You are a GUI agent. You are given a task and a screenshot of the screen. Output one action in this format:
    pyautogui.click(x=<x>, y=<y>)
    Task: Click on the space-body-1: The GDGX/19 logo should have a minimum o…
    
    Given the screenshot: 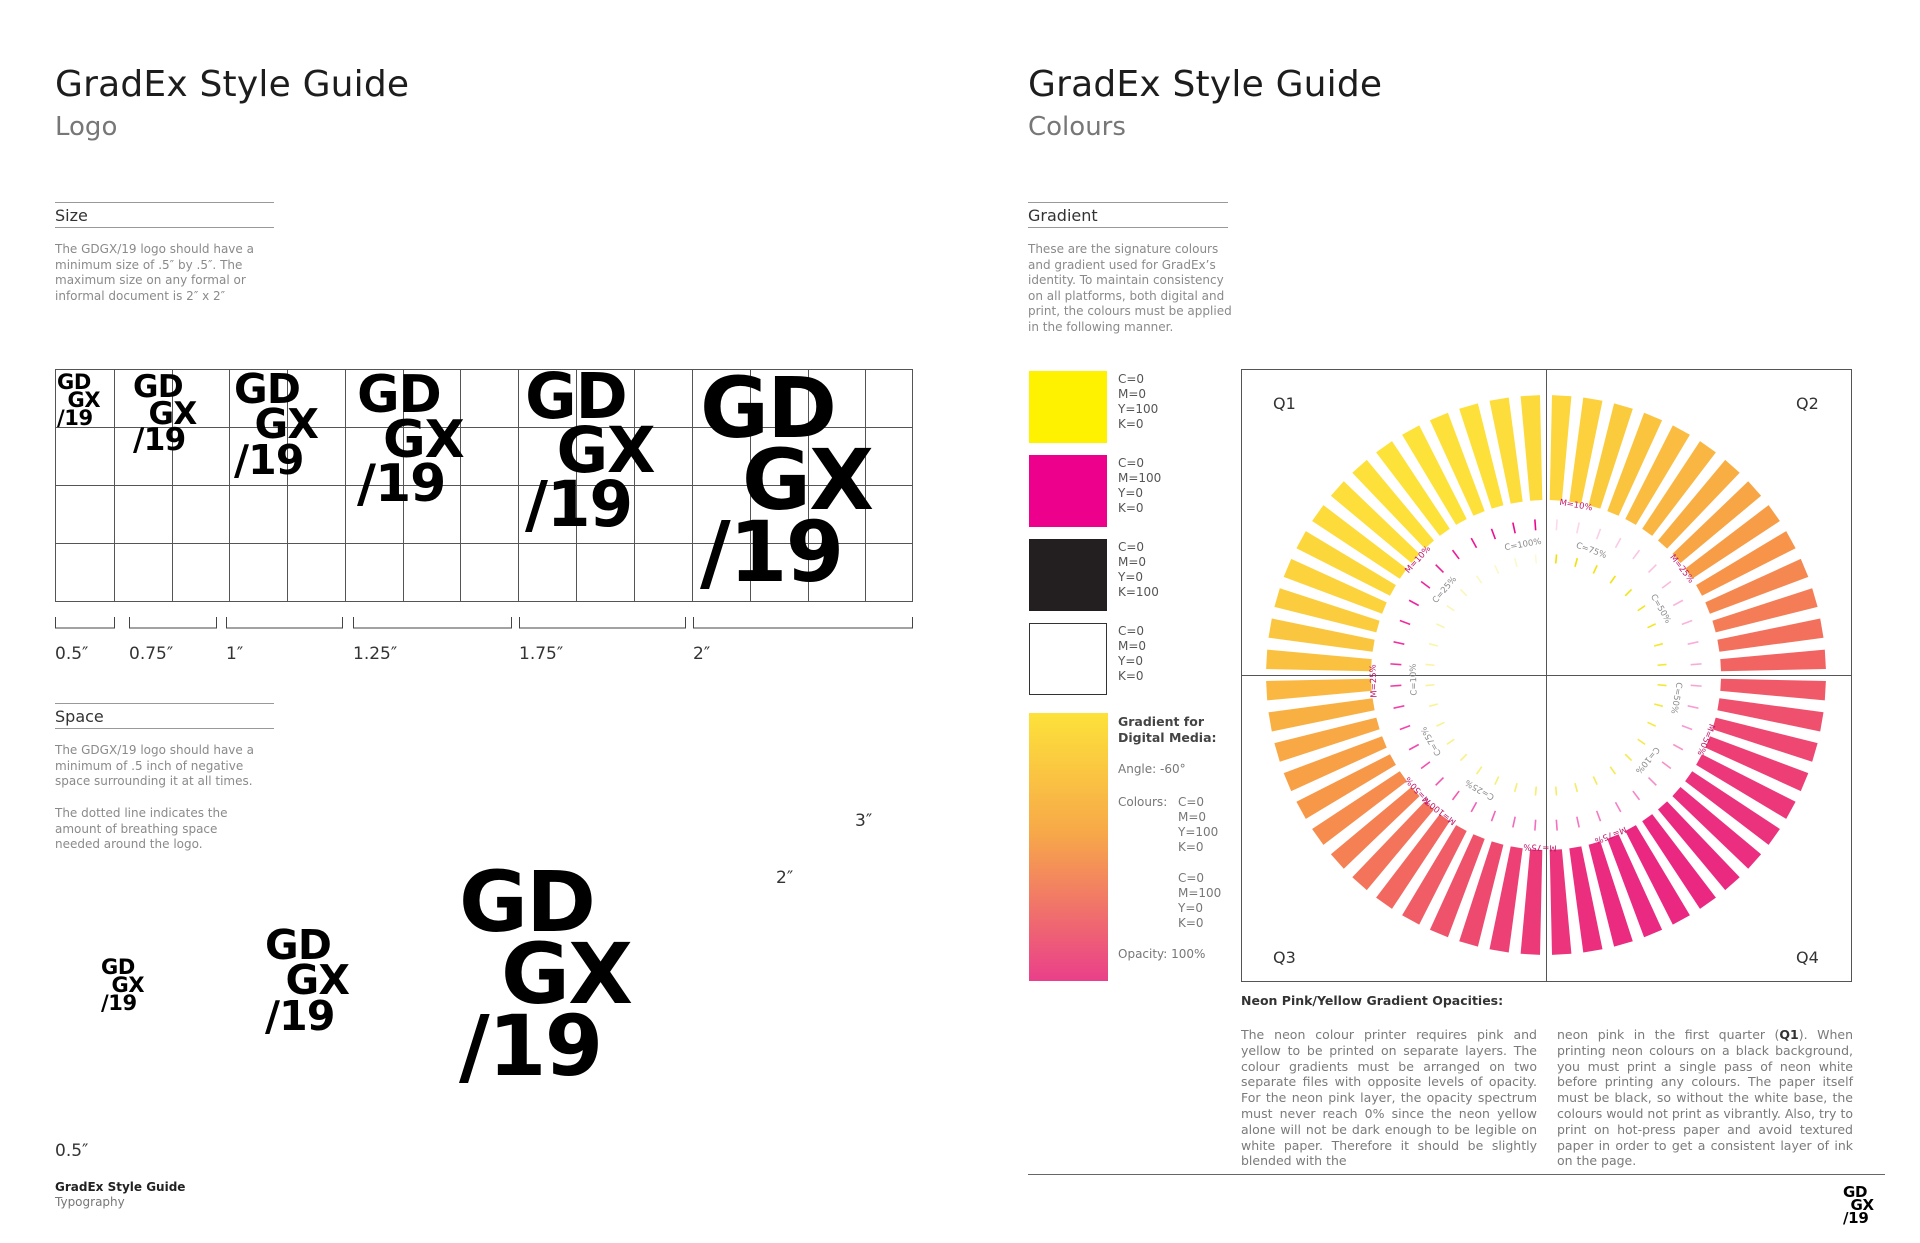 What is the action you would take?
    pyautogui.click(x=154, y=765)
    